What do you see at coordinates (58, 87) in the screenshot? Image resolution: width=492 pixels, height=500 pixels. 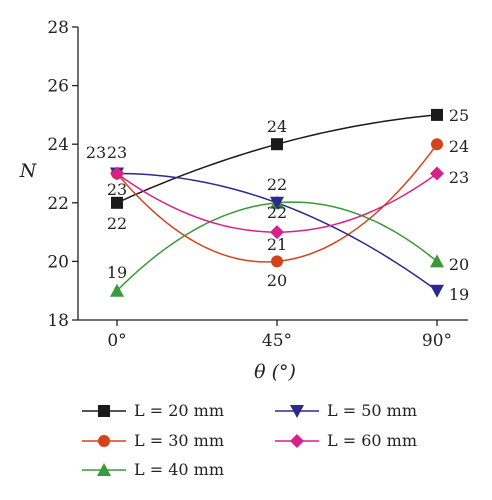 I see `y-tick-label: 26` at bounding box center [58, 87].